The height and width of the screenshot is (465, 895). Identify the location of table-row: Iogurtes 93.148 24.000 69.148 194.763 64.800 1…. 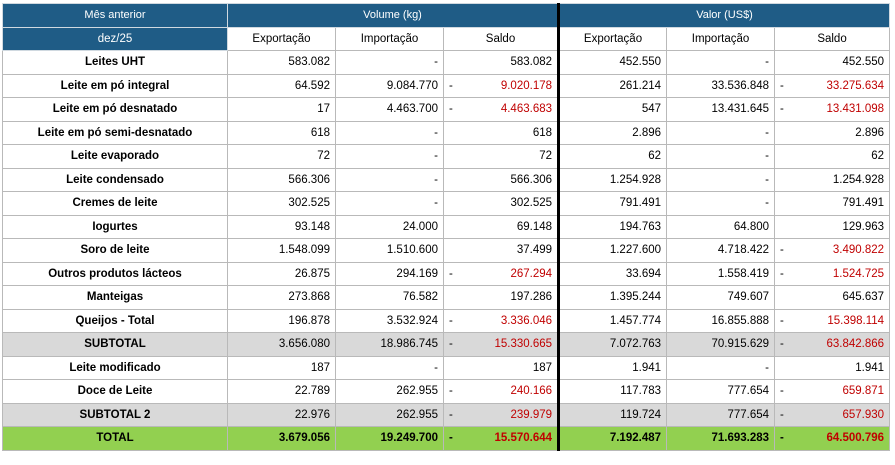
(446, 226).